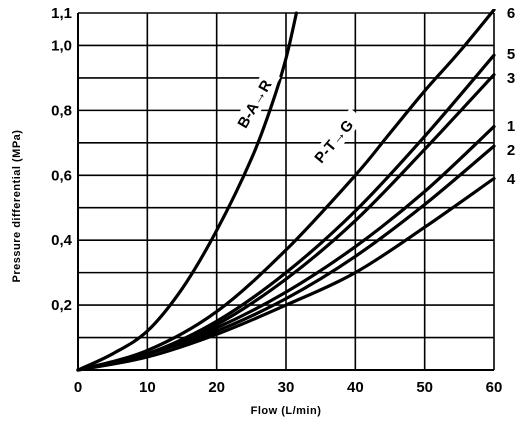 The width and height of the screenshot is (526, 425). Describe the element at coordinates (511, 54) in the screenshot. I see `curve-label: 5` at that location.